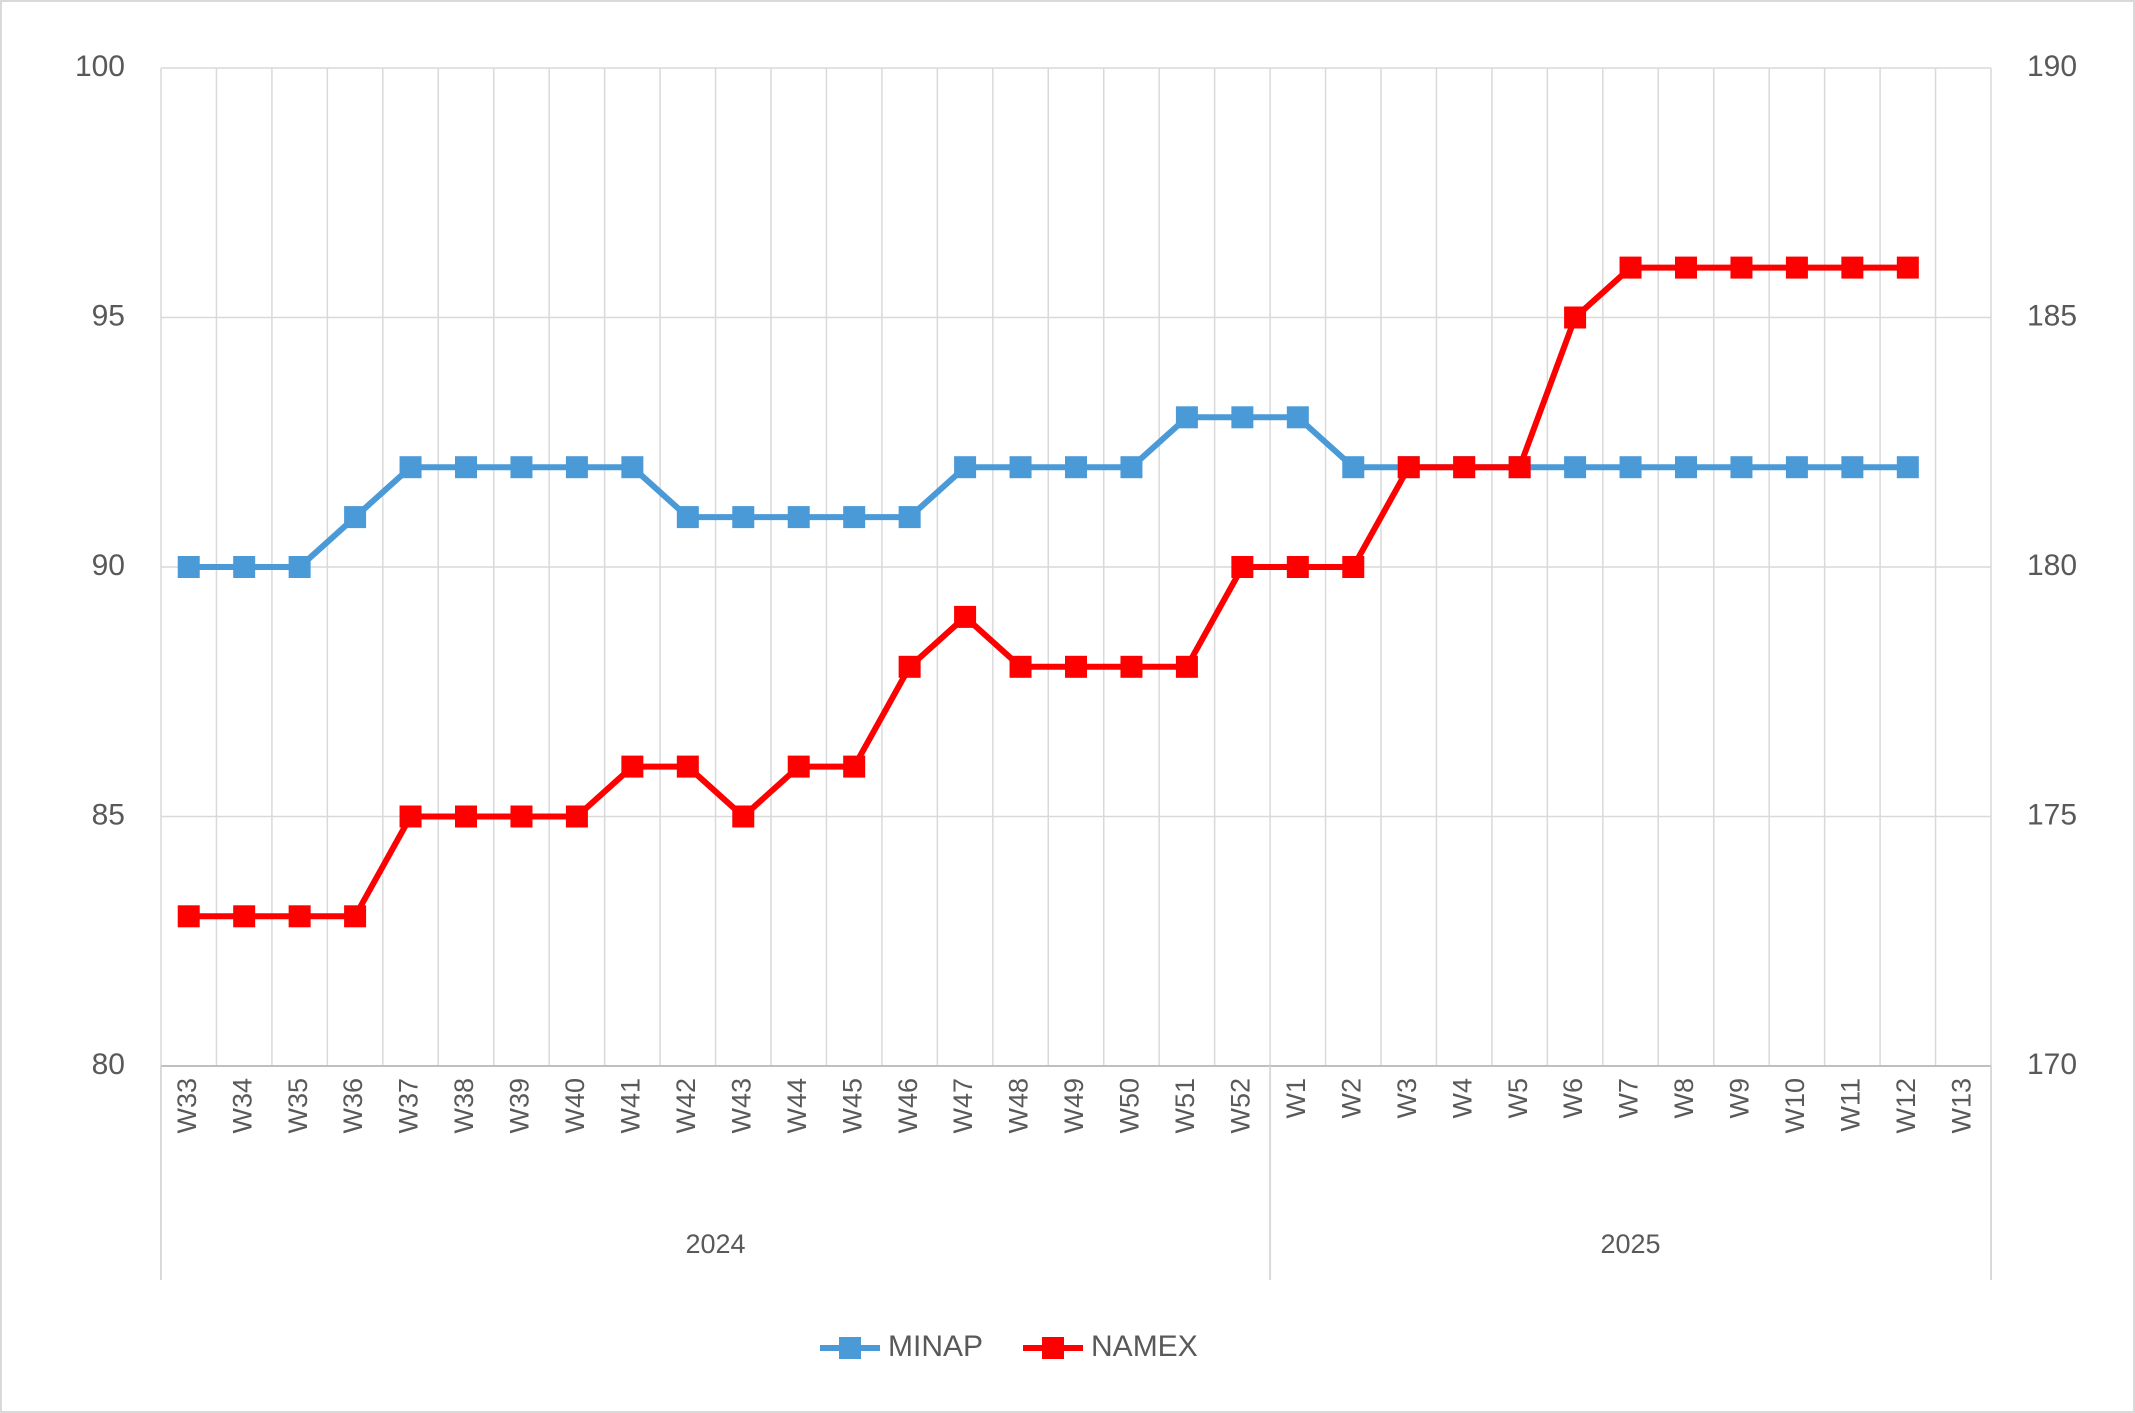 The width and height of the screenshot is (2135, 1413). I want to click on x-tick-label: W6, so click(1573, 1098).